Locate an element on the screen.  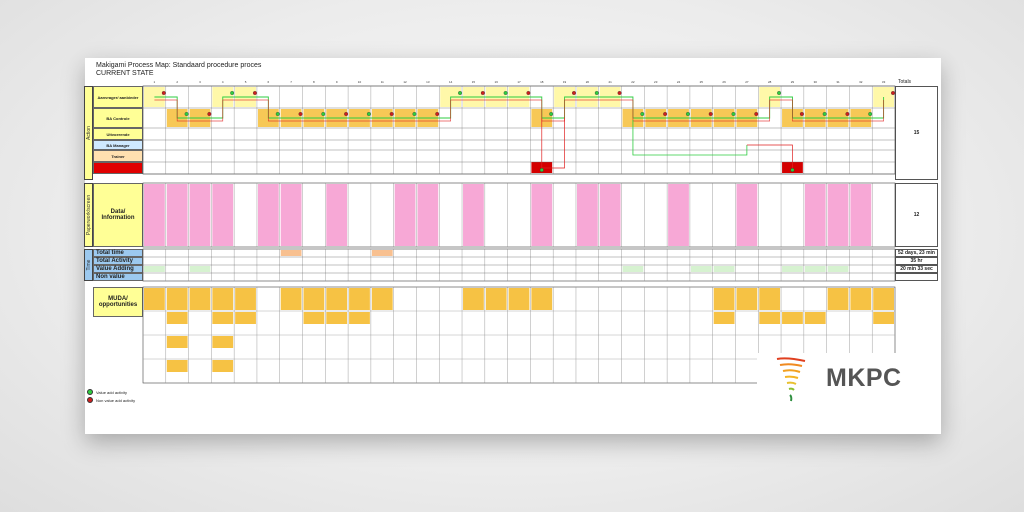
legend-value-add: Value add activity is located at coordinates (107, 392).